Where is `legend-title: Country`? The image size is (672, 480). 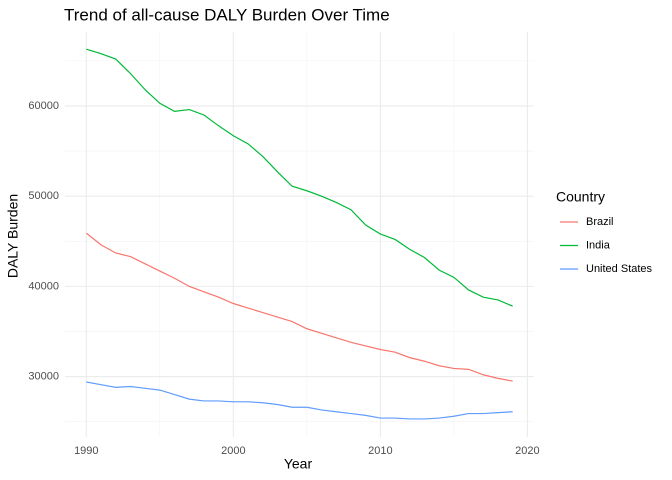 legend-title: Country is located at coordinates (580, 197).